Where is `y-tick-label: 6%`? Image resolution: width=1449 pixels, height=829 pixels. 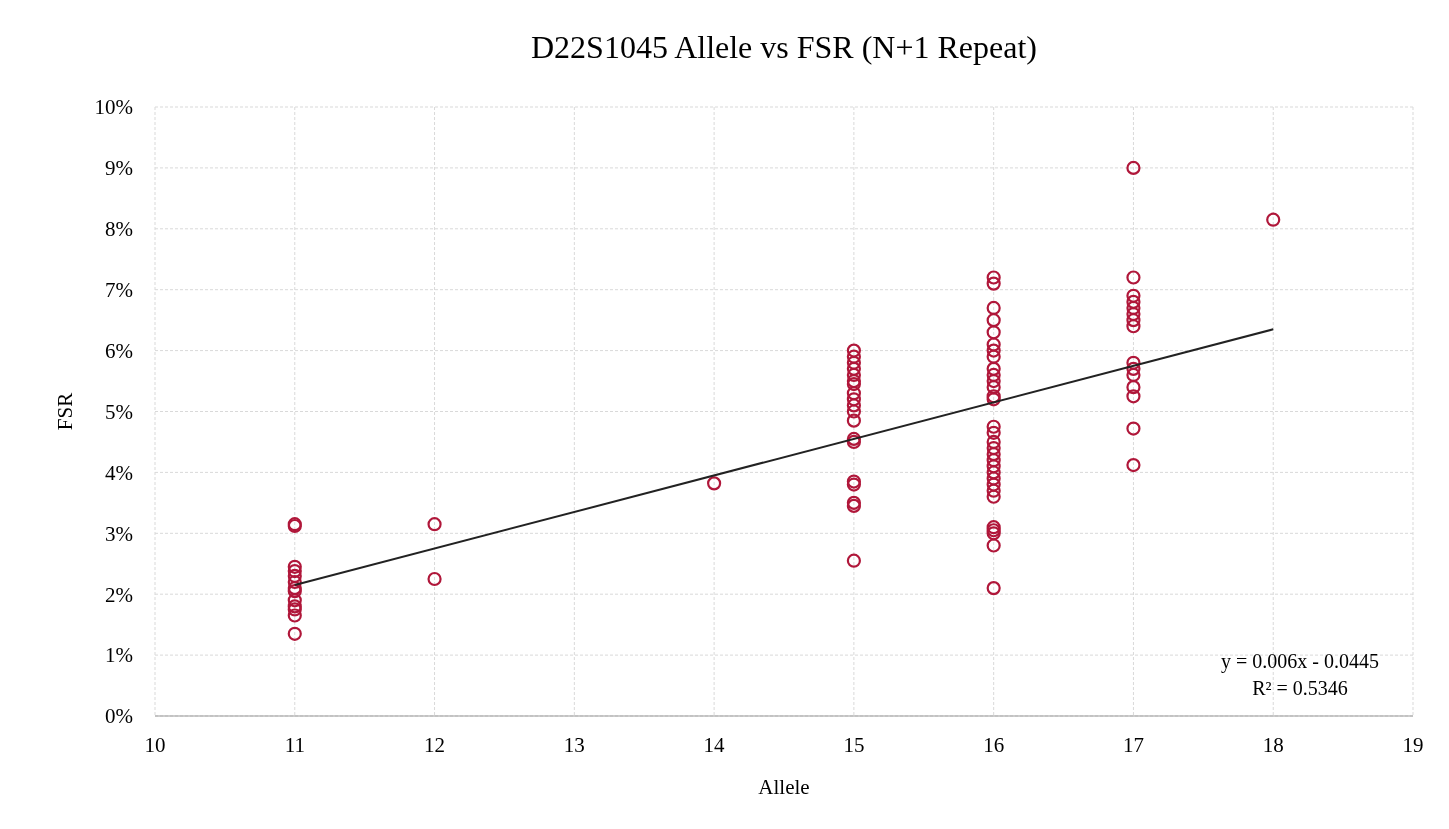 y-tick-label: 6% is located at coordinates (119, 350).